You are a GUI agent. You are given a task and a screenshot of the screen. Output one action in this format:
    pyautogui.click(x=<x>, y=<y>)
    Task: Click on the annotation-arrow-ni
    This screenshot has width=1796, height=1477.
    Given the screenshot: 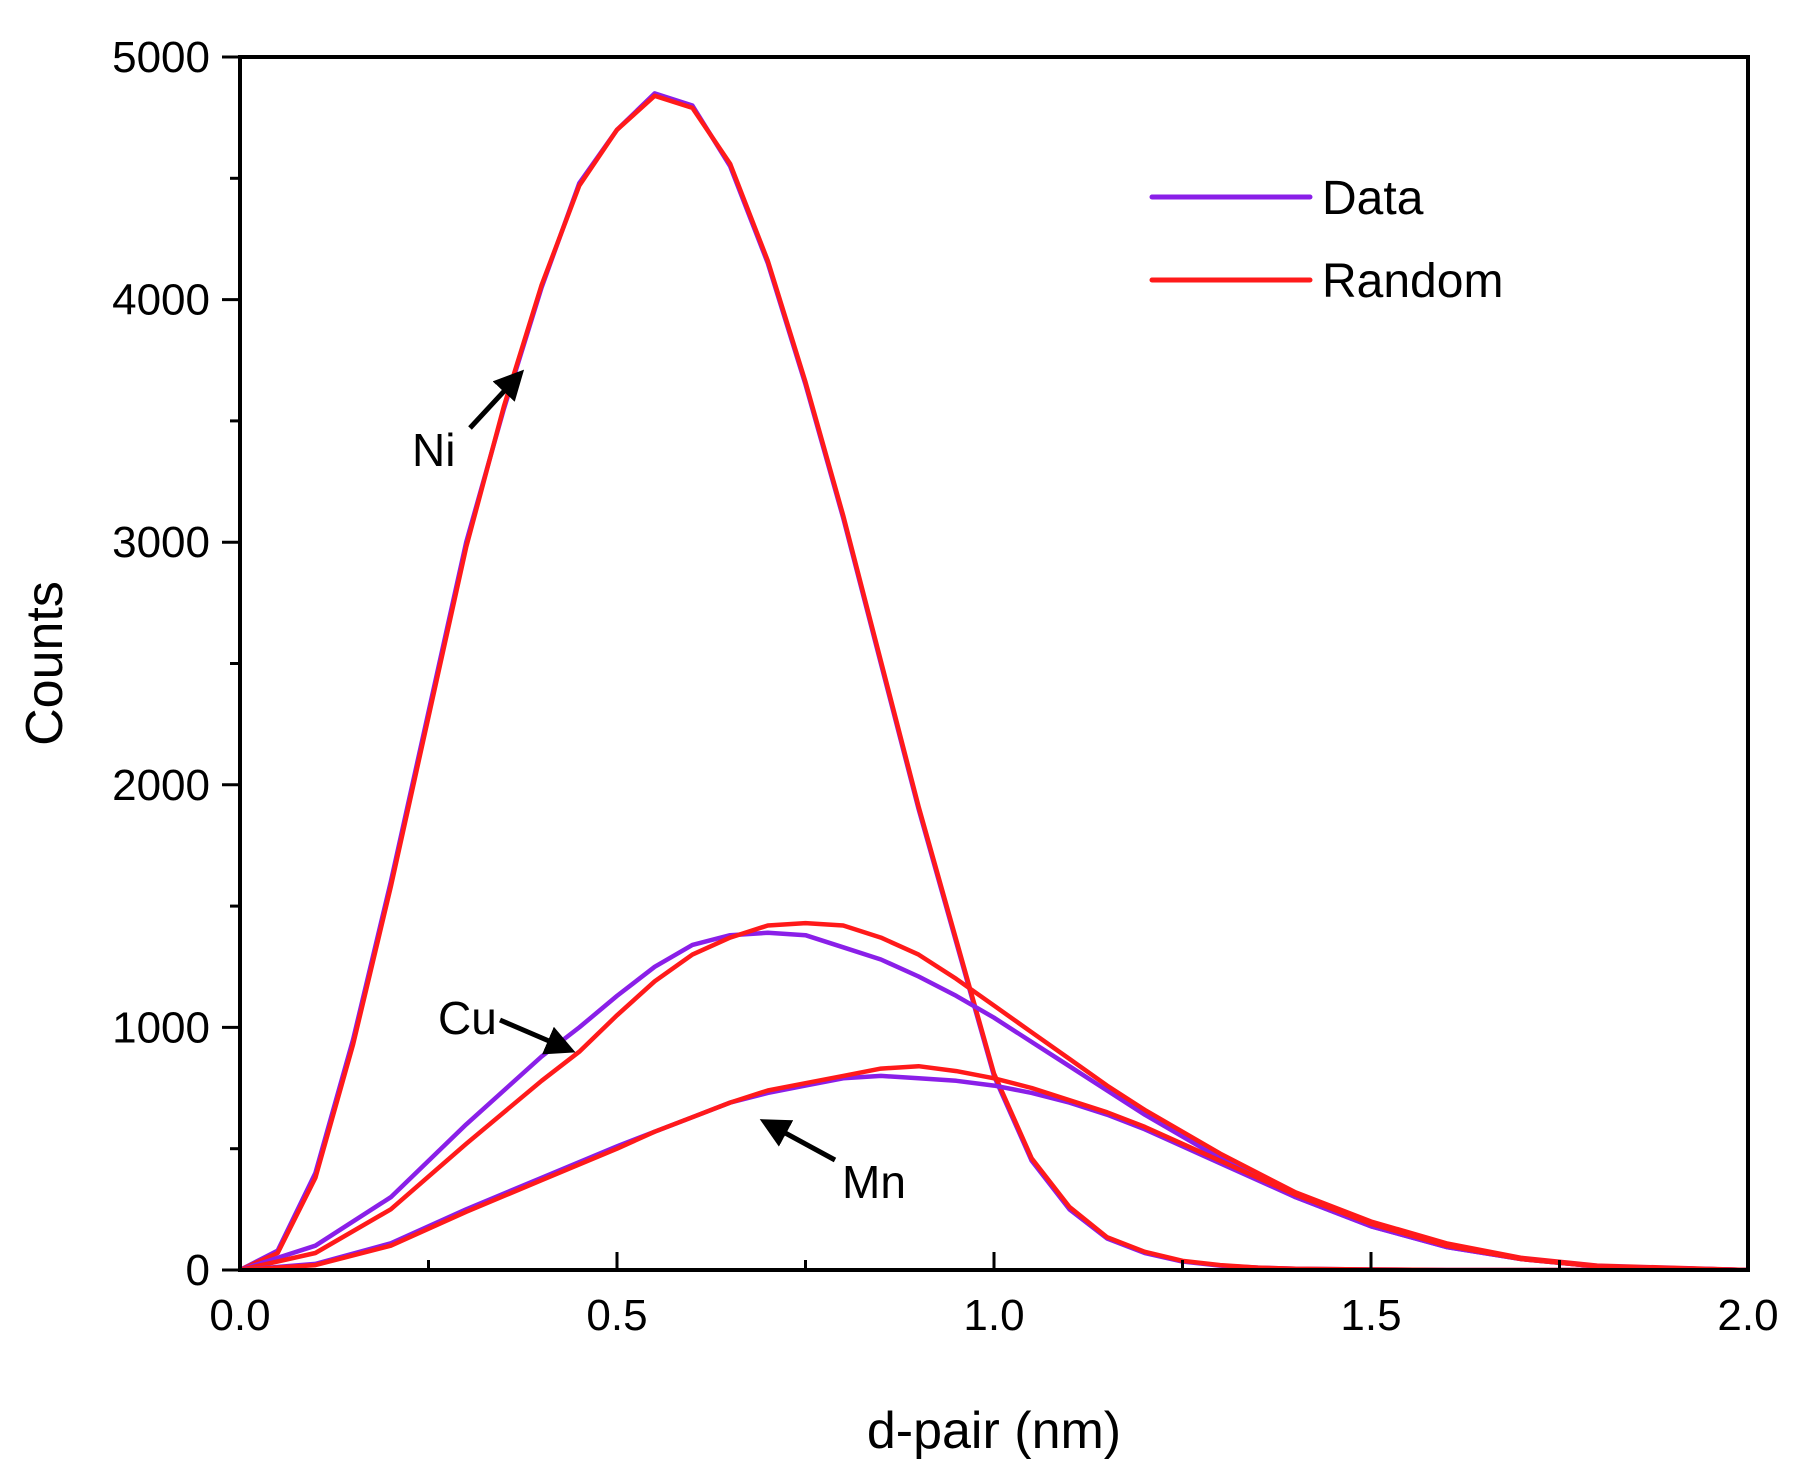 What is the action you would take?
    pyautogui.click(x=496, y=399)
    